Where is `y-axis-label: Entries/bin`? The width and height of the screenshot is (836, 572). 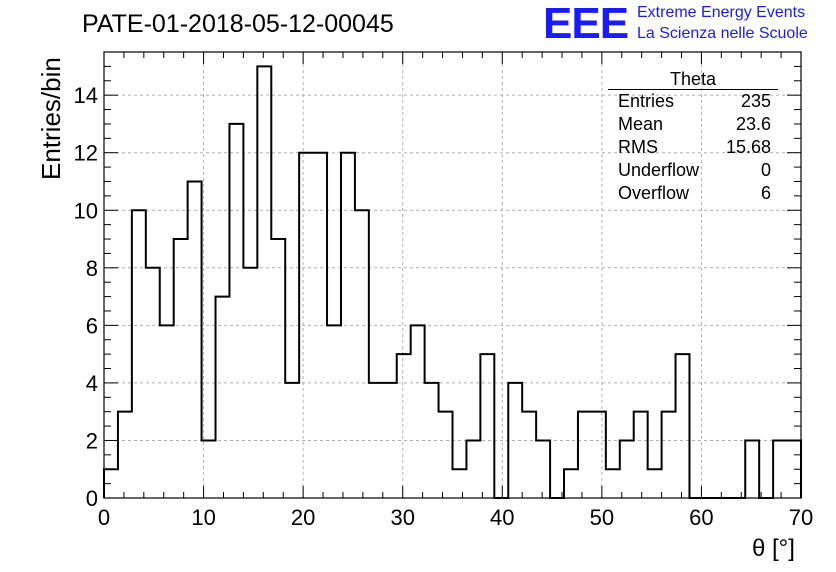 y-axis-label: Entries/bin is located at coordinates (51, 118).